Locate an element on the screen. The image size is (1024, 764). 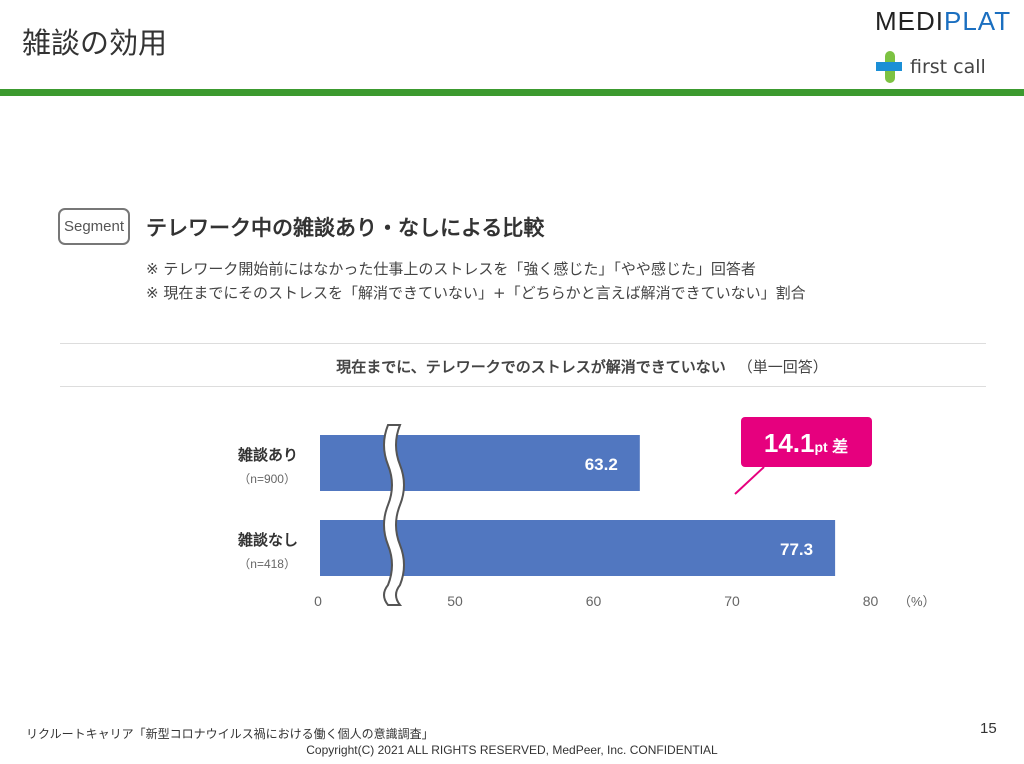
source-note: リクルートキャリア「新型コロナウイルス禍における働く個人の意識調査」 is located at coordinates (230, 734).